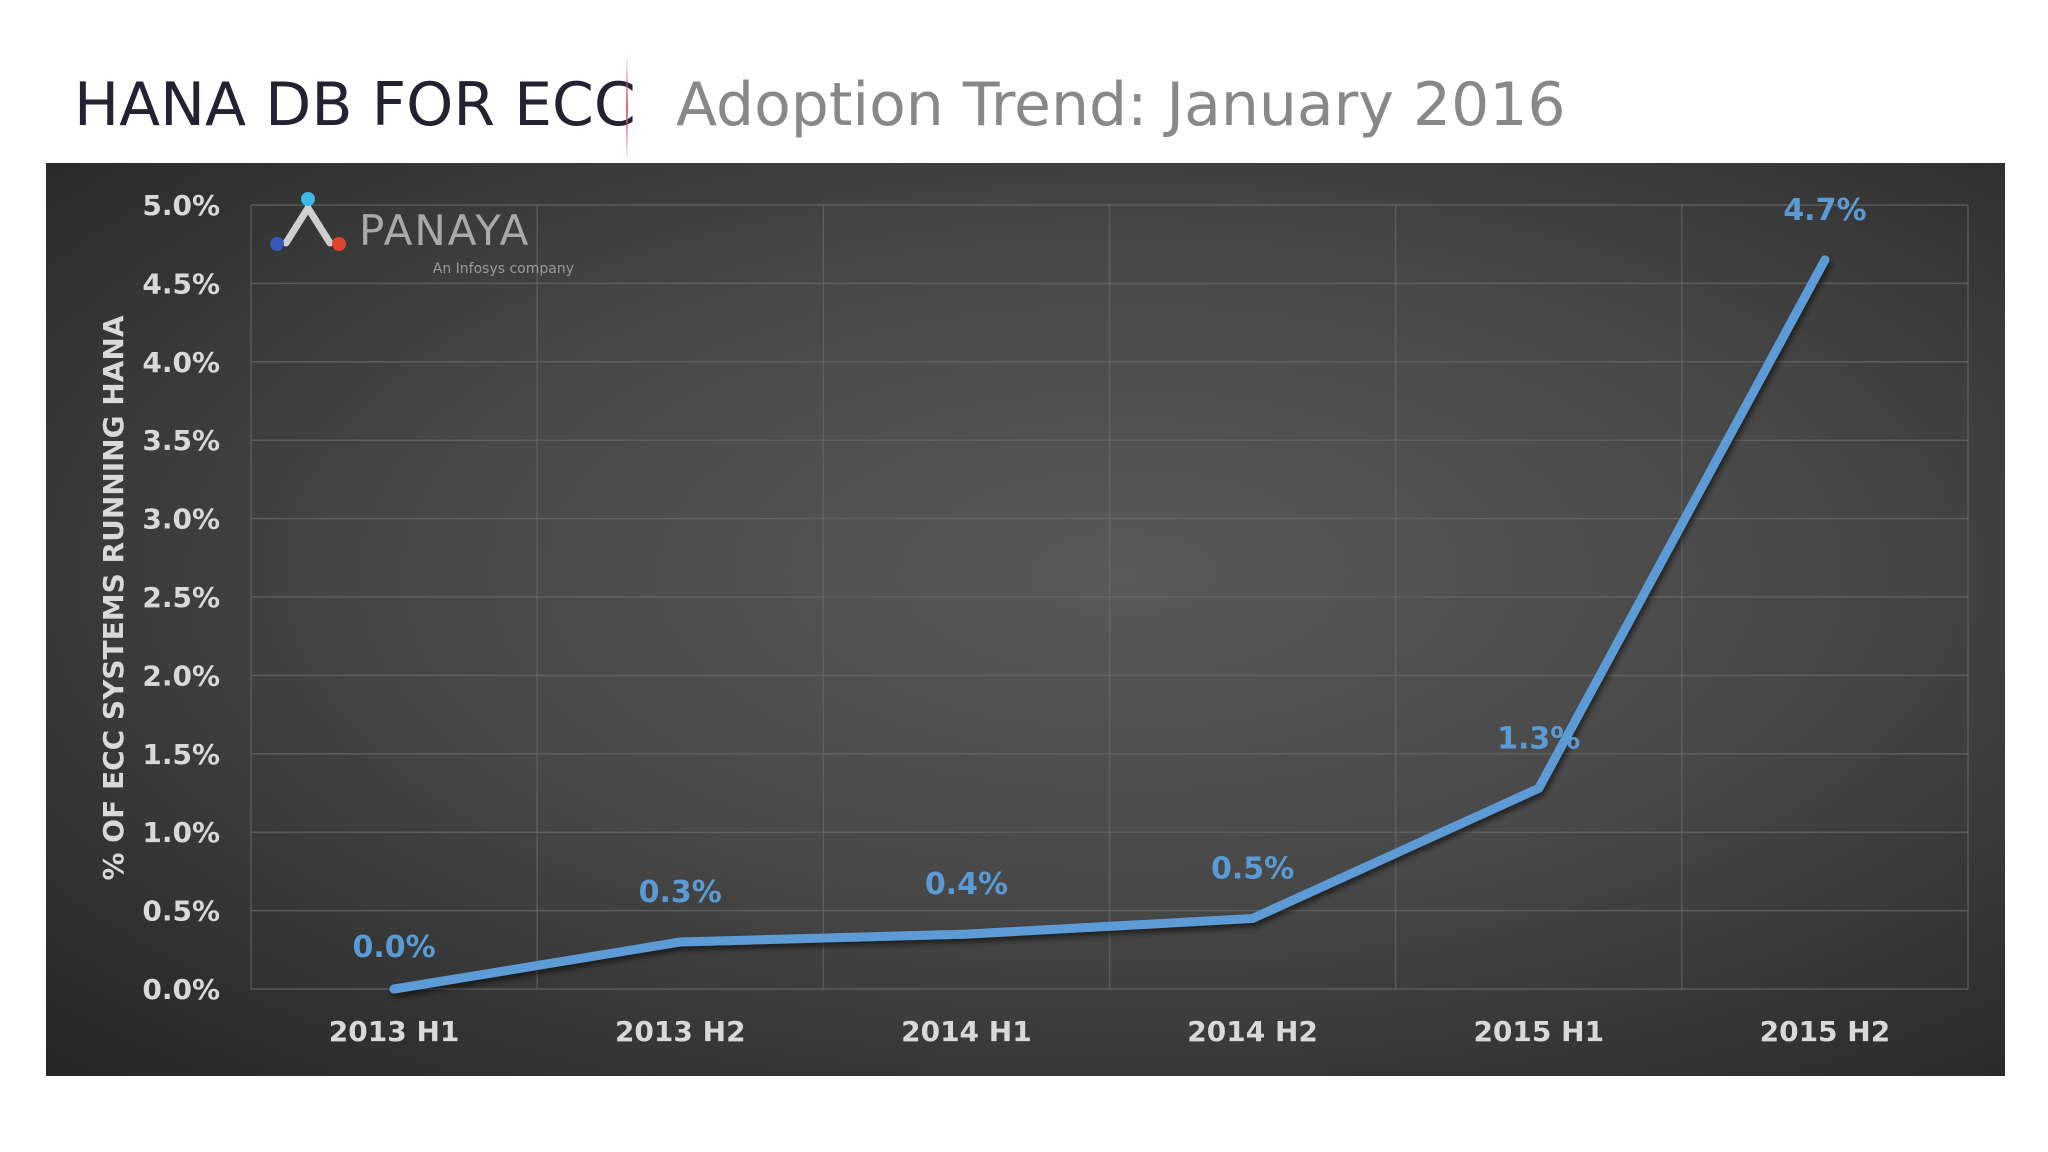 The image size is (2048, 1152). I want to click on y-tick-label: 1.5%, so click(181, 754).